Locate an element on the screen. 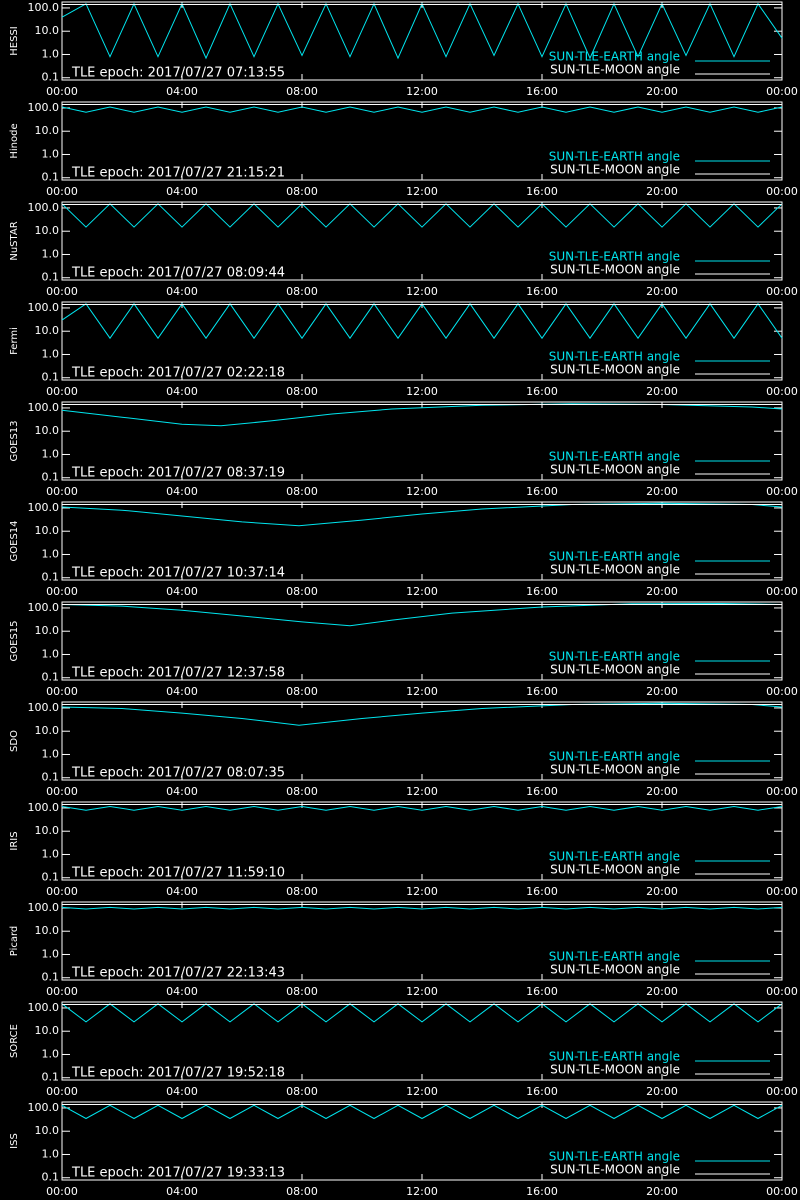  annotation: TLE epoch: 2017/07/27 08:09:44 is located at coordinates (178, 273).